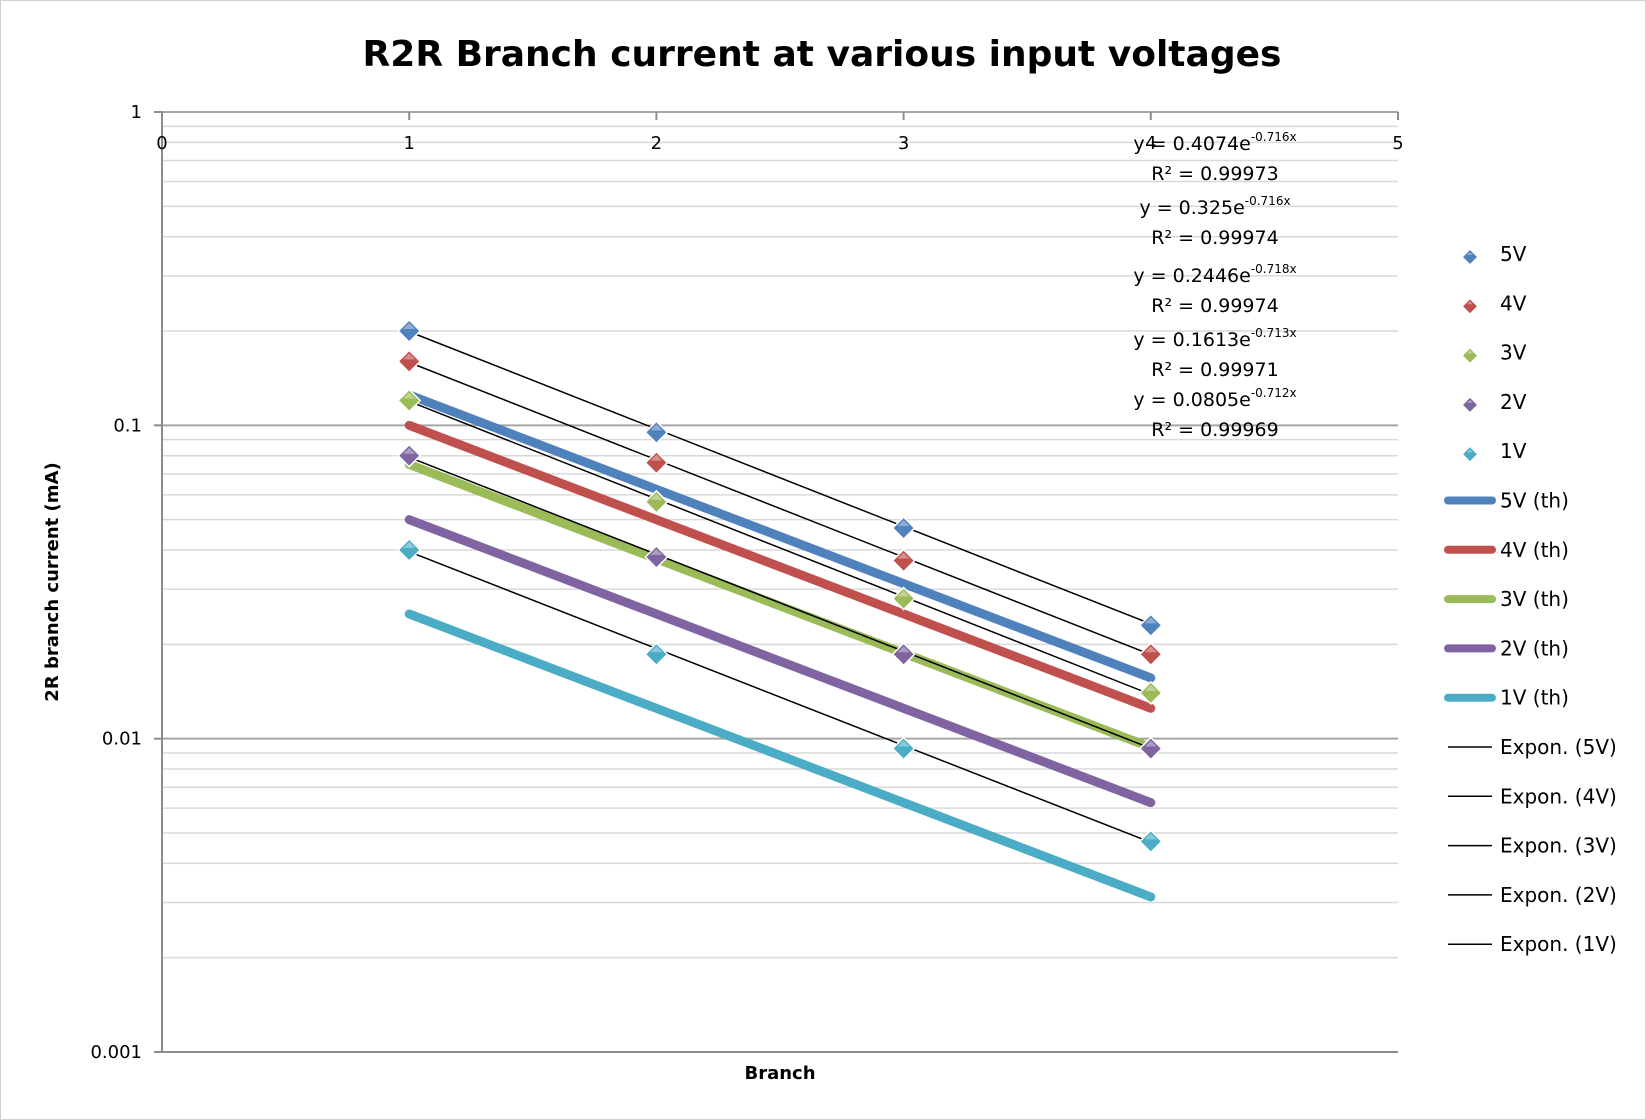 This screenshot has width=1646, height=1120. What do you see at coordinates (1191, 340) in the screenshot?
I see `equation-base: y = 0.1613e` at bounding box center [1191, 340].